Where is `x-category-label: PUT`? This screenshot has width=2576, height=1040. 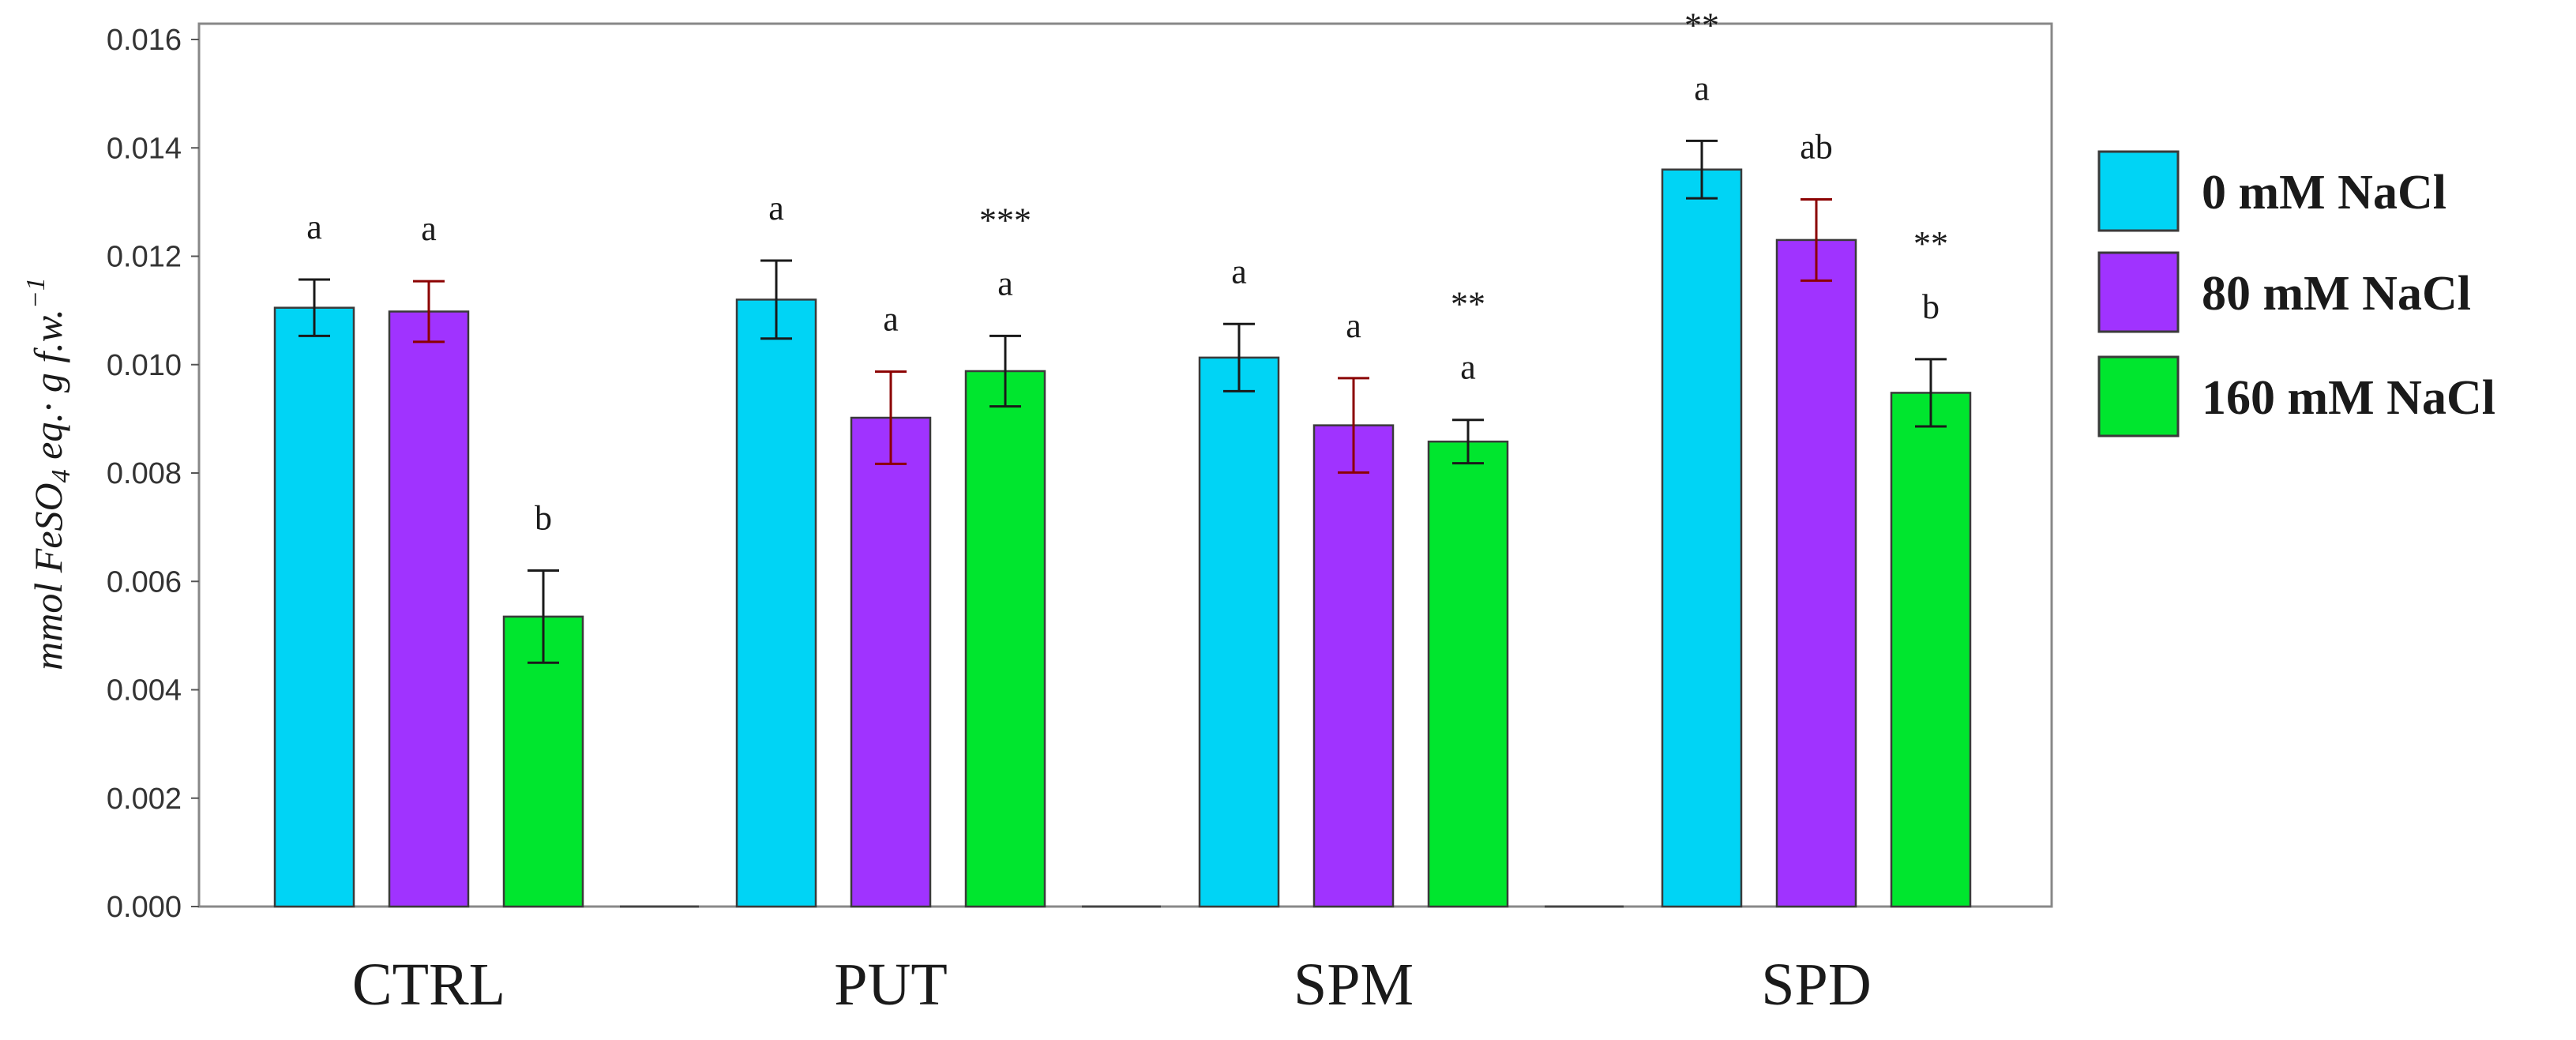 x-category-label: PUT is located at coordinates (891, 985).